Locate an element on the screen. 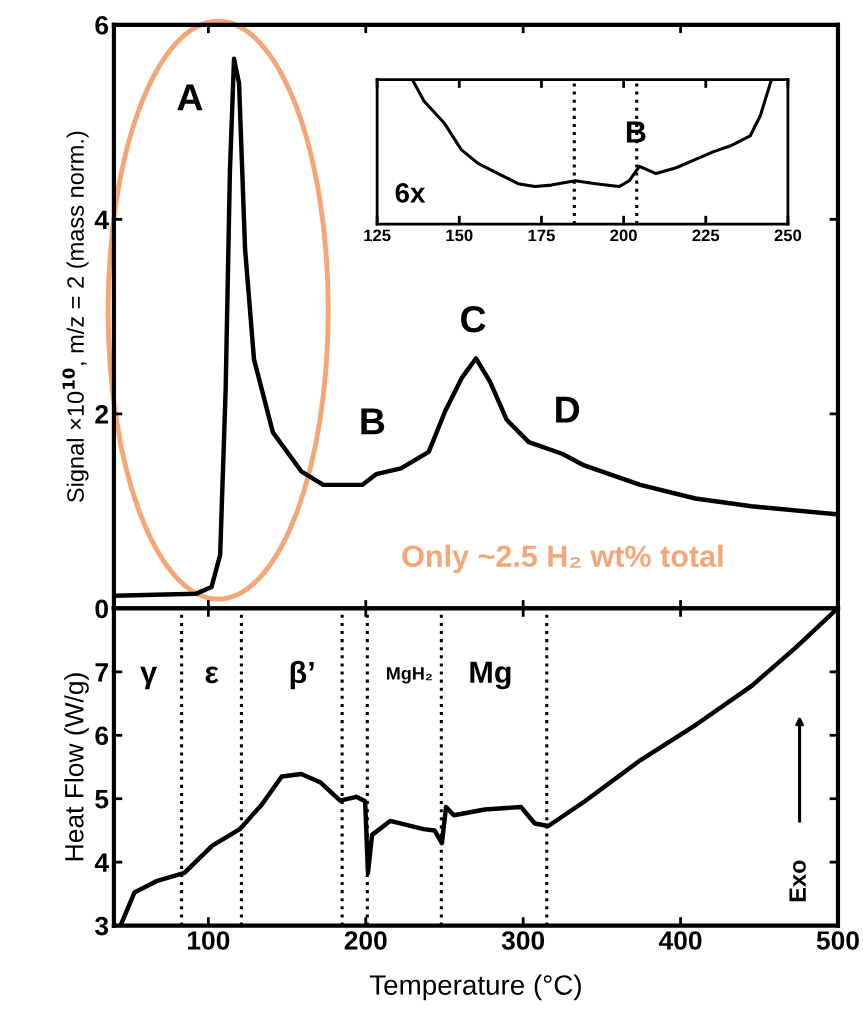 The width and height of the screenshot is (863, 1033). annotation: γ is located at coordinates (149, 678).